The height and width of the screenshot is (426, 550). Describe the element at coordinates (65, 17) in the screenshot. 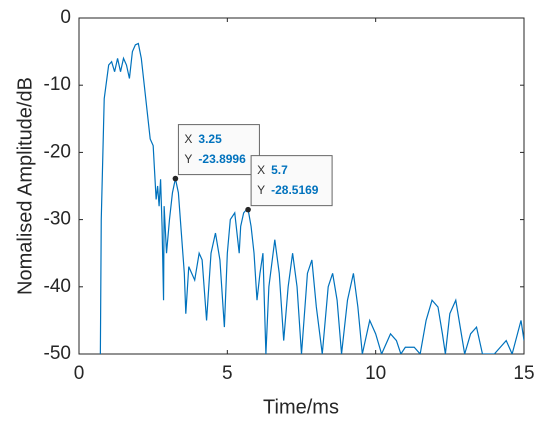

I see `y-tick-label: 0` at that location.